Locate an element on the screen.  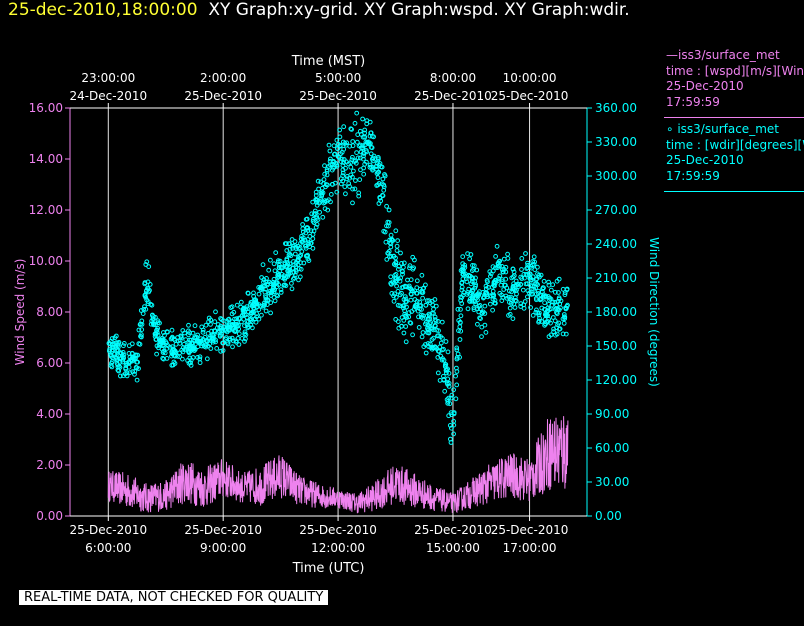
right-tick-label: 270.00 is located at coordinates (616, 210).